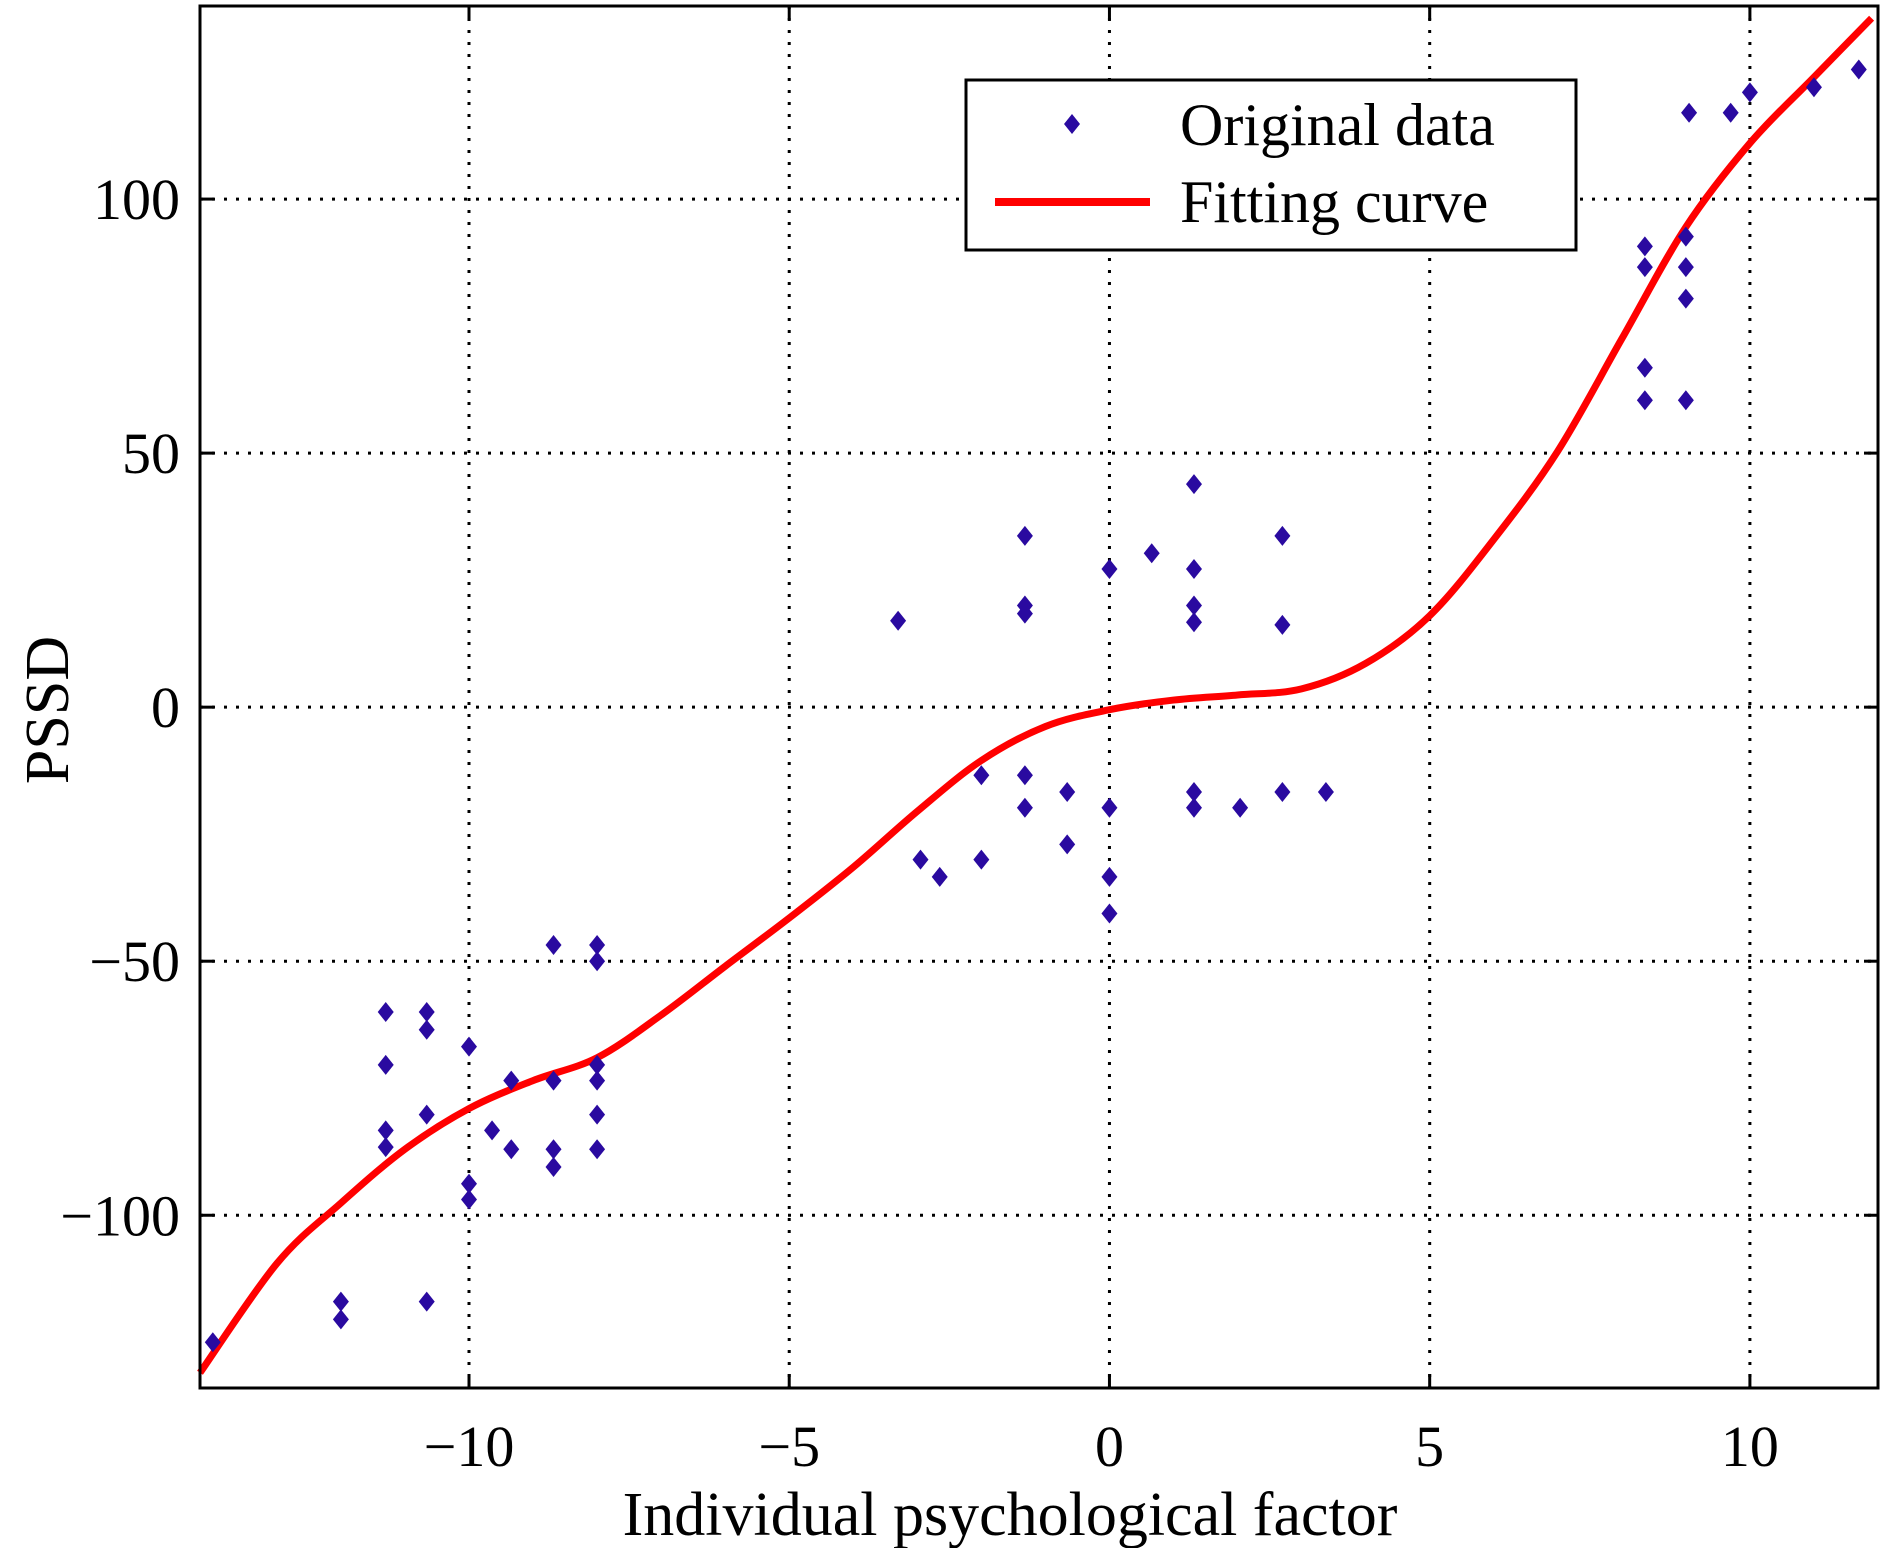 This screenshot has width=1890, height=1548. What do you see at coordinates (1072, 124) in the screenshot?
I see `legend-marker-original-data` at bounding box center [1072, 124].